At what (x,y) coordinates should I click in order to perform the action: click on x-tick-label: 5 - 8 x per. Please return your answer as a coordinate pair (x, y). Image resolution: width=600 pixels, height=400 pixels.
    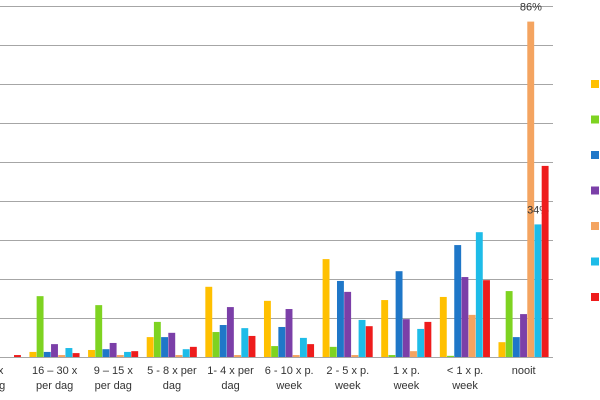
    Looking at the image, I should click on (172, 371).